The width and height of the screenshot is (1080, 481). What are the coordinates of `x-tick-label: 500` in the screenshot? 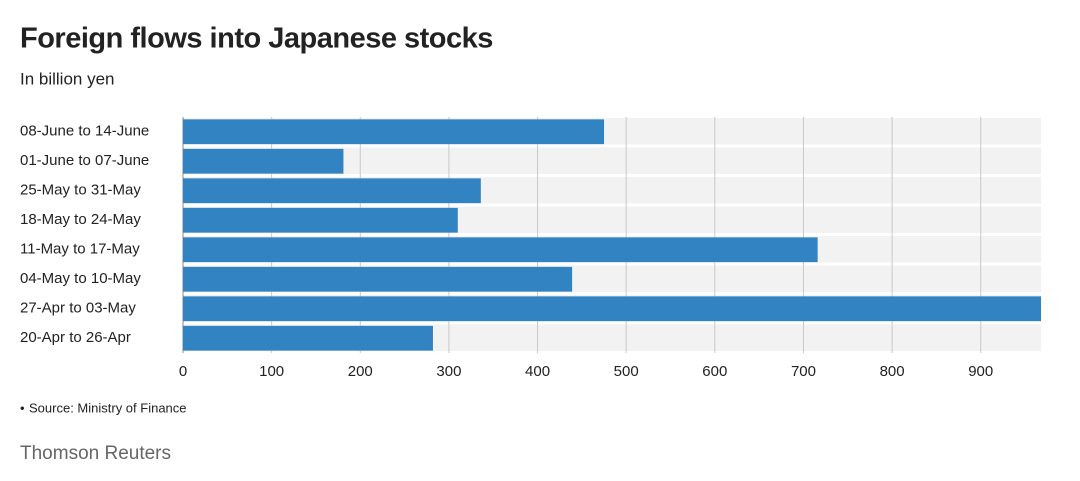 It's located at (626, 371).